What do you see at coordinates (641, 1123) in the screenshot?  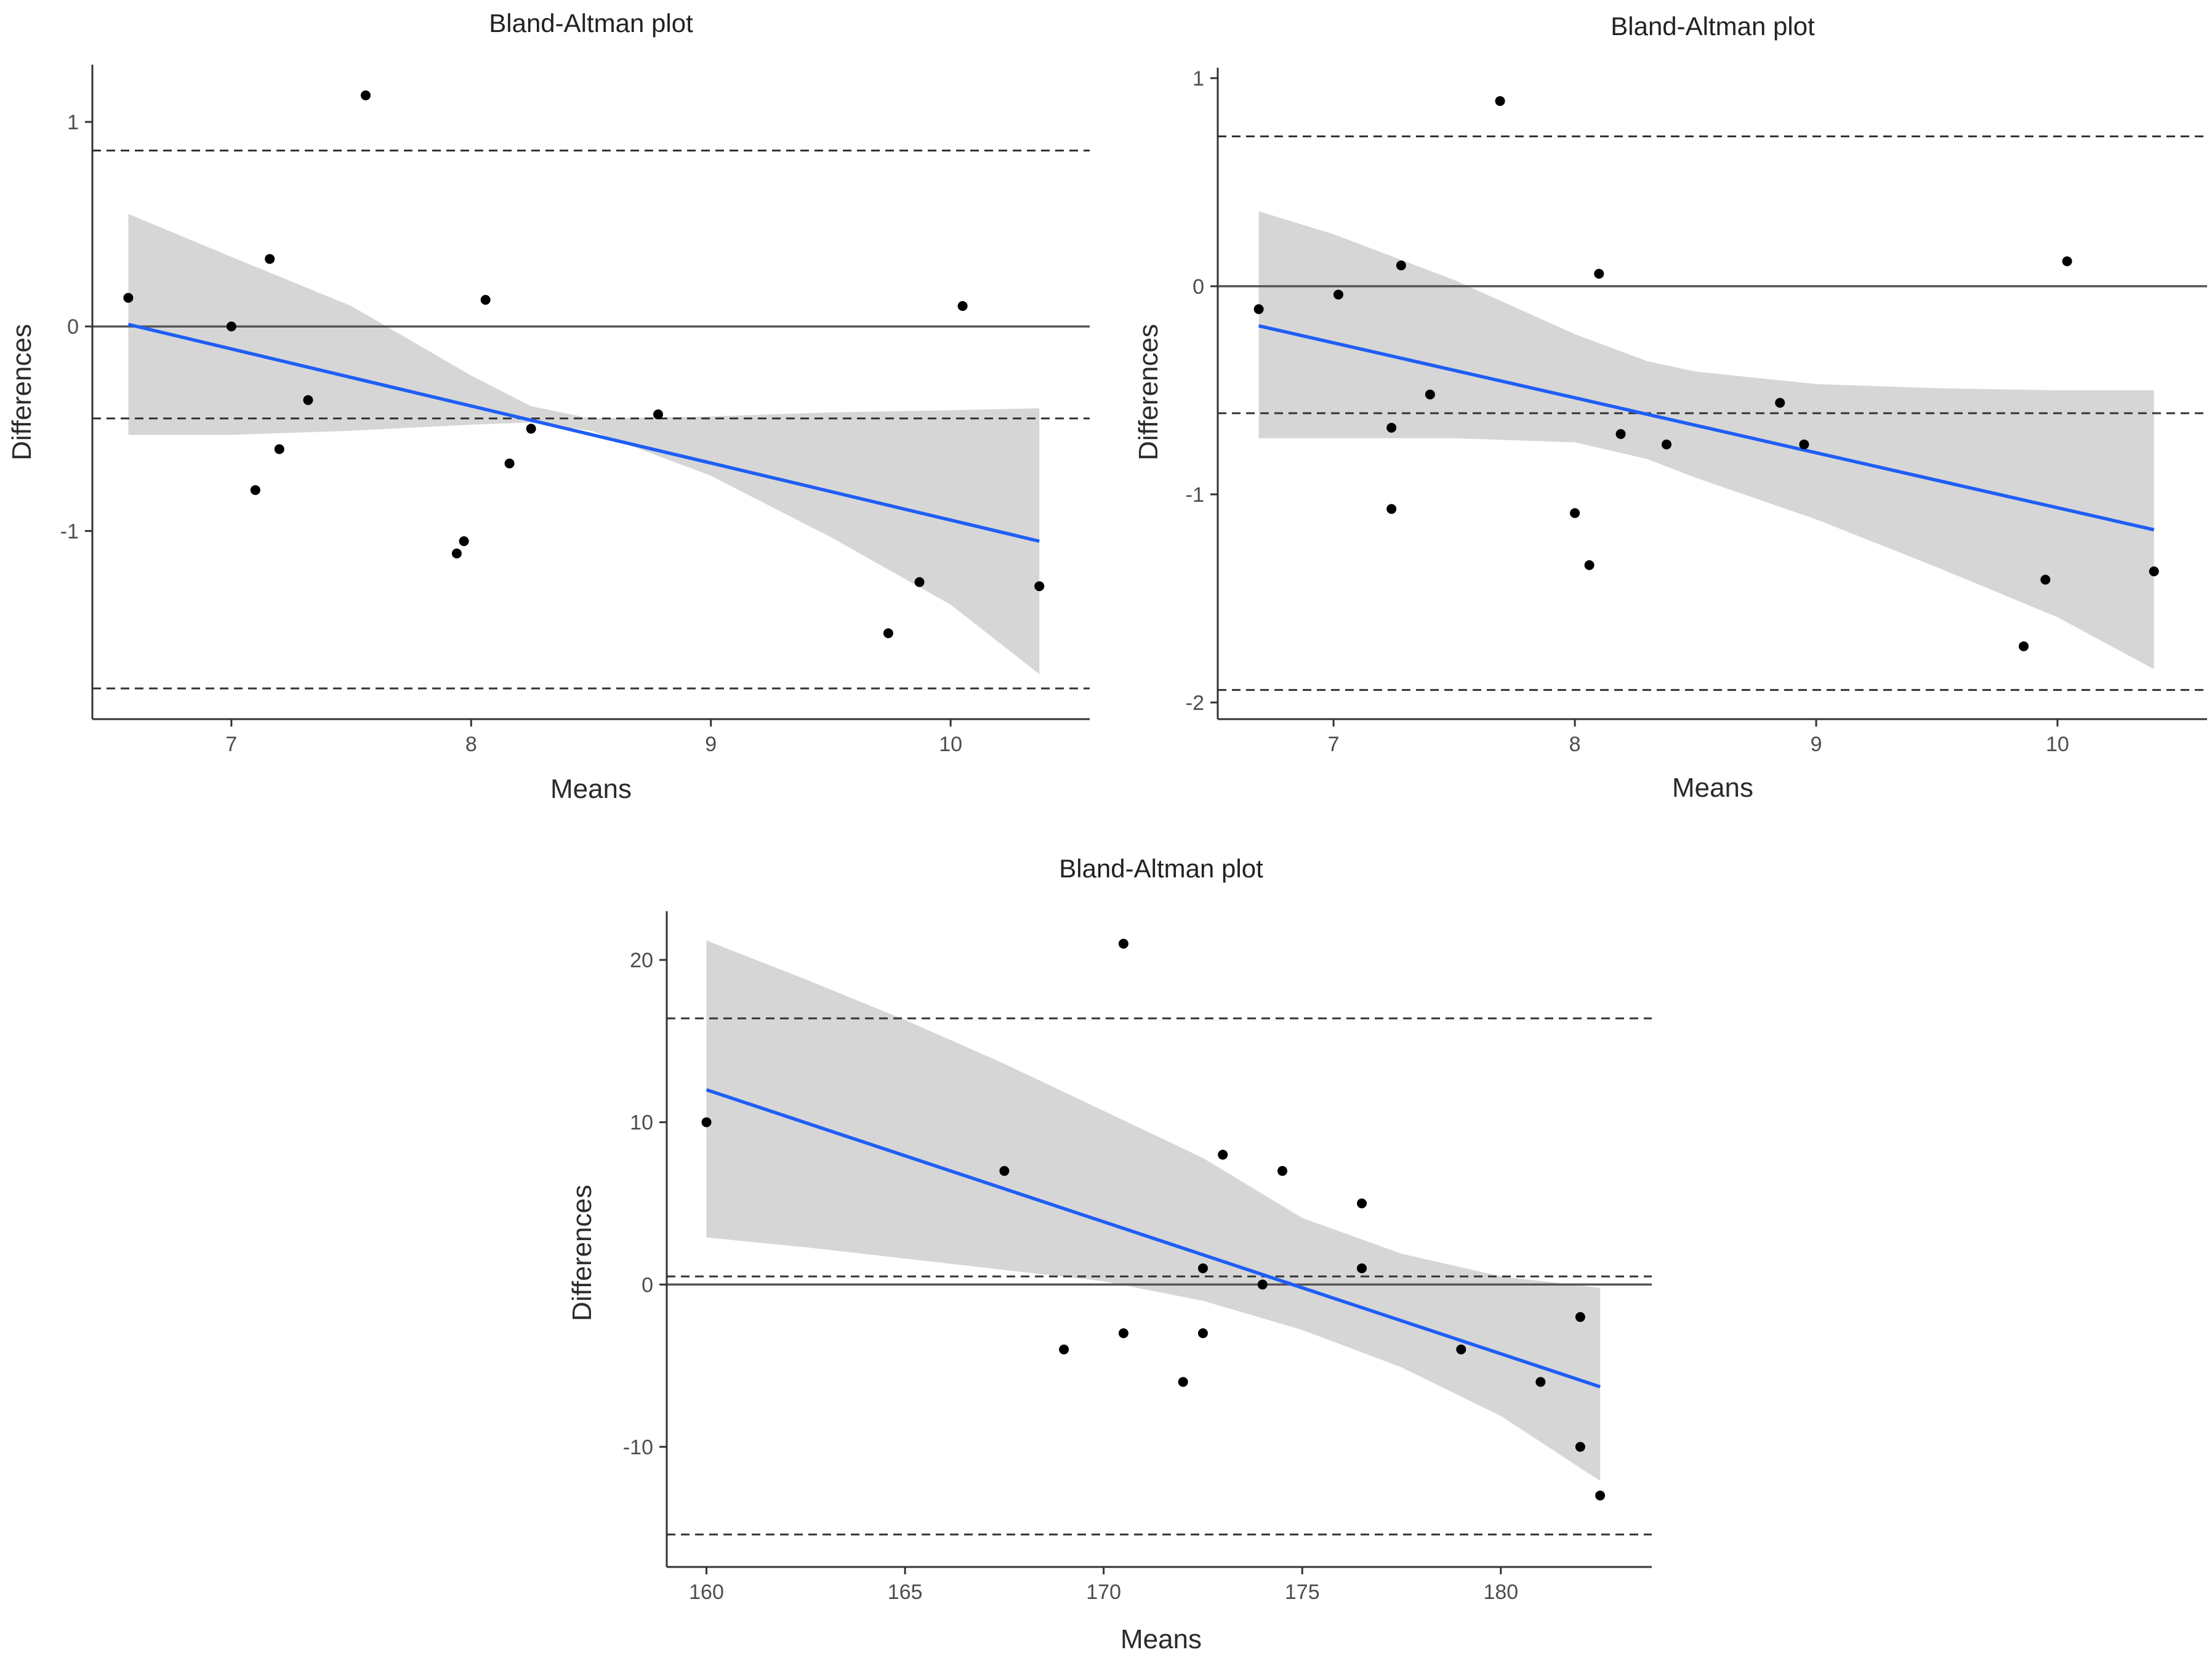 I see `y-tick-label: 10` at bounding box center [641, 1123].